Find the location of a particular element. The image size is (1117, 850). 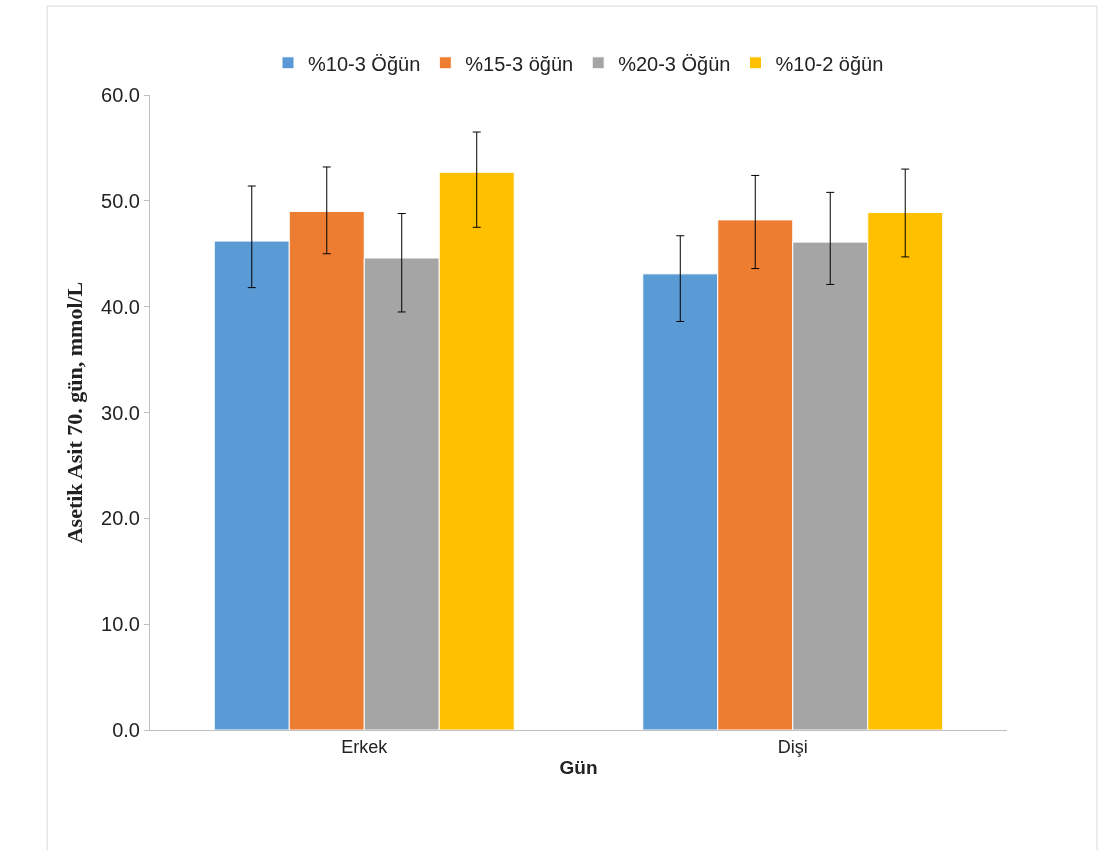

y-tick-label: 30.0 is located at coordinates (120, 412).